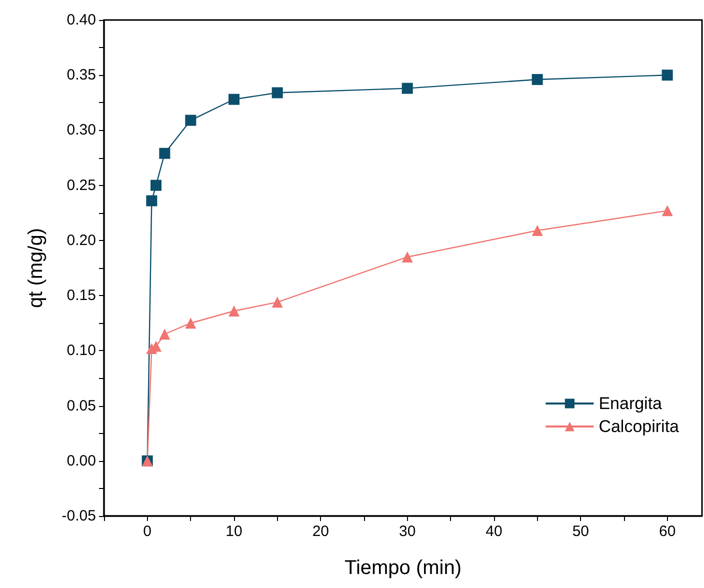 This screenshot has width=704, height=588. I want to click on x-tick-label: 60, so click(667, 531).